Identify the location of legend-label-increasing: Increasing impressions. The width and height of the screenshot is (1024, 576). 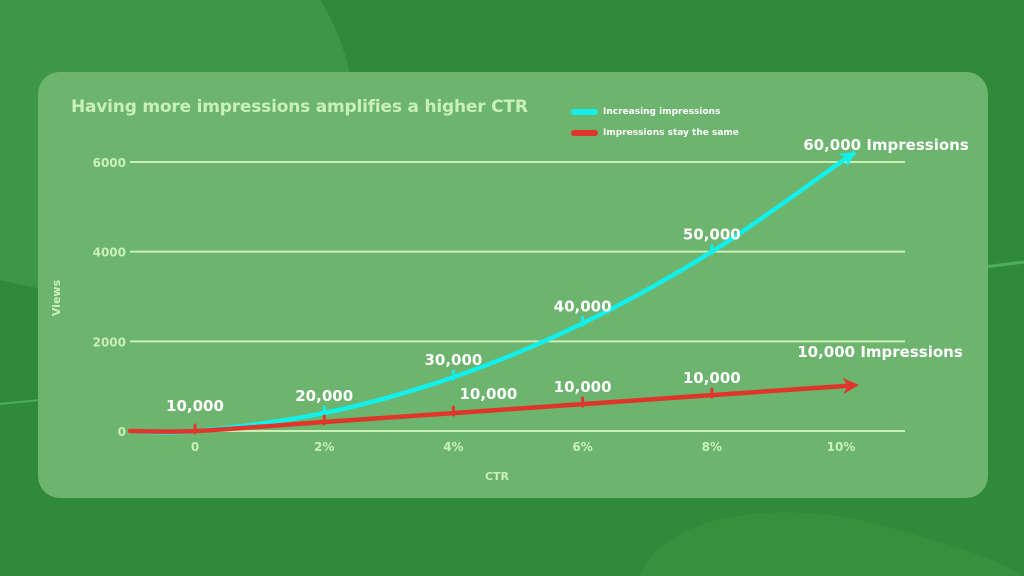
(662, 112).